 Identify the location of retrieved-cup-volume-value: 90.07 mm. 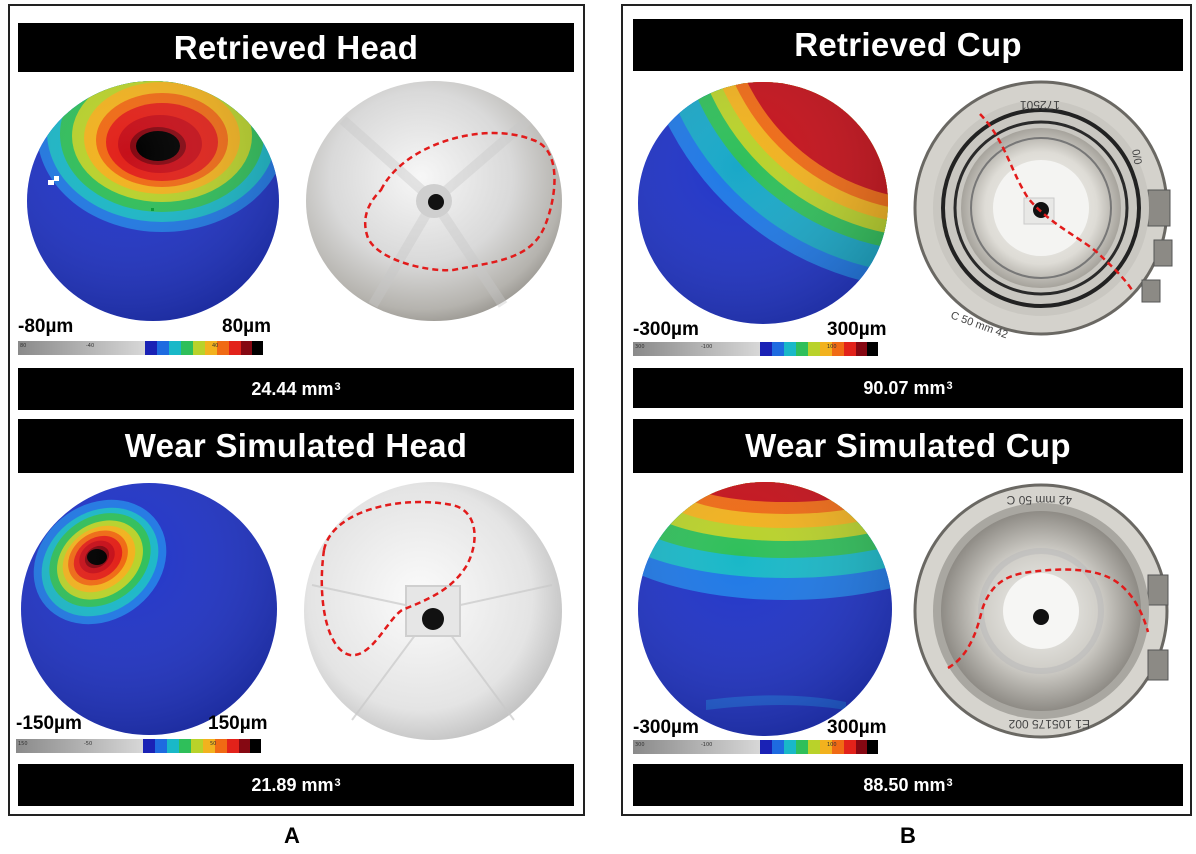
(904, 387).